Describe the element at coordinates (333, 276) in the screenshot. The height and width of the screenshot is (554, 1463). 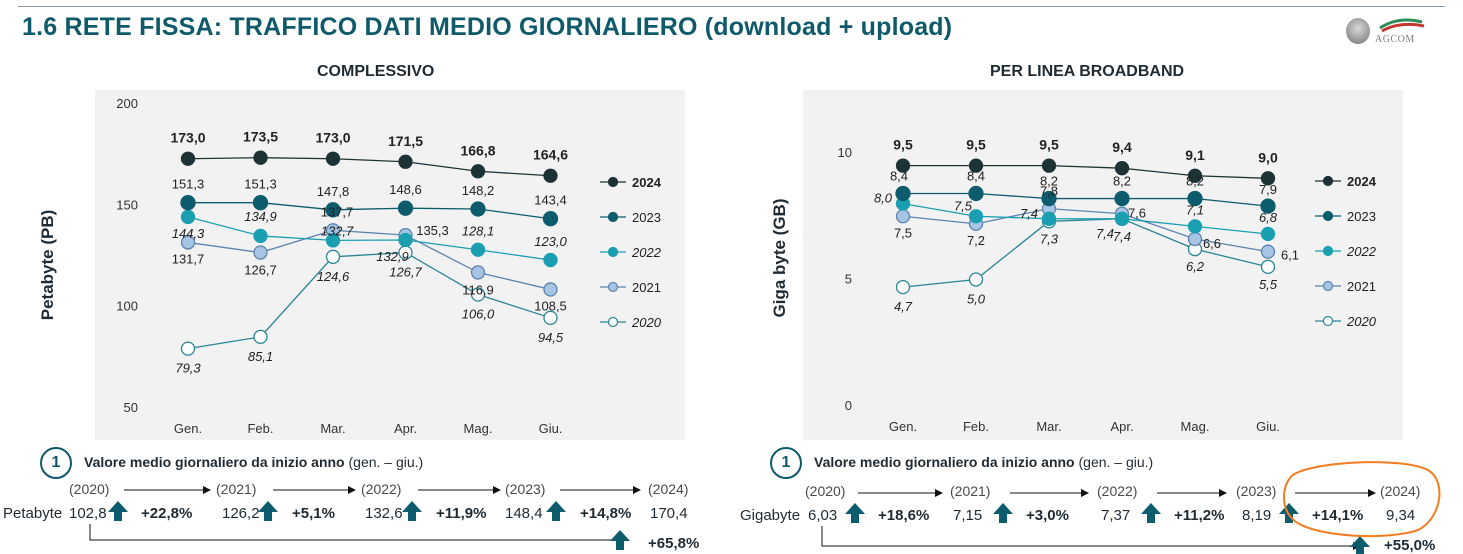
I see `data-label-2020: 124,6` at that location.